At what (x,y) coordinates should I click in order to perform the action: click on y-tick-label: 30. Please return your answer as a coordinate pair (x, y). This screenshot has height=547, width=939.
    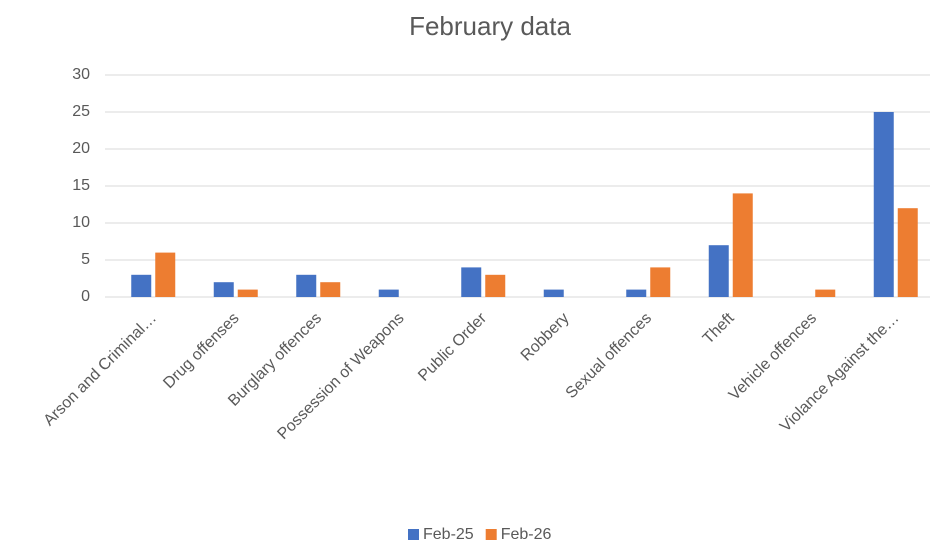
    Looking at the image, I should click on (81, 74).